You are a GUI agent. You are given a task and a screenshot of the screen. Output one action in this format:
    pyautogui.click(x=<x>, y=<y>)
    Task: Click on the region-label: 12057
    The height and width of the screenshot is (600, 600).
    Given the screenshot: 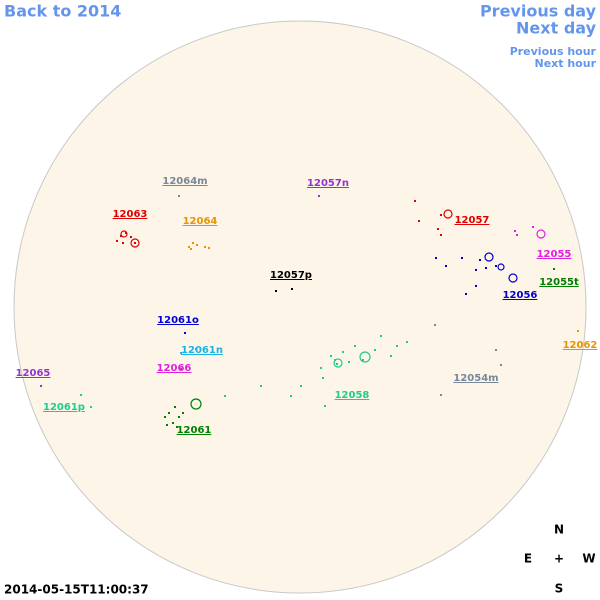 What is the action you would take?
    pyautogui.click(x=472, y=220)
    